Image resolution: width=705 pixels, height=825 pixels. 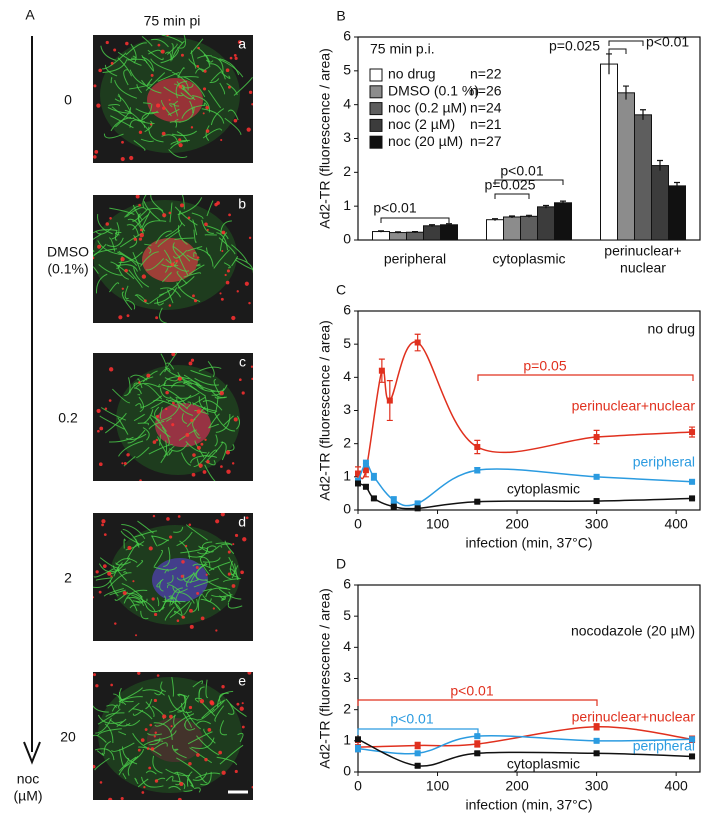 I want to click on y-tick-label: 0, so click(x=347, y=239).